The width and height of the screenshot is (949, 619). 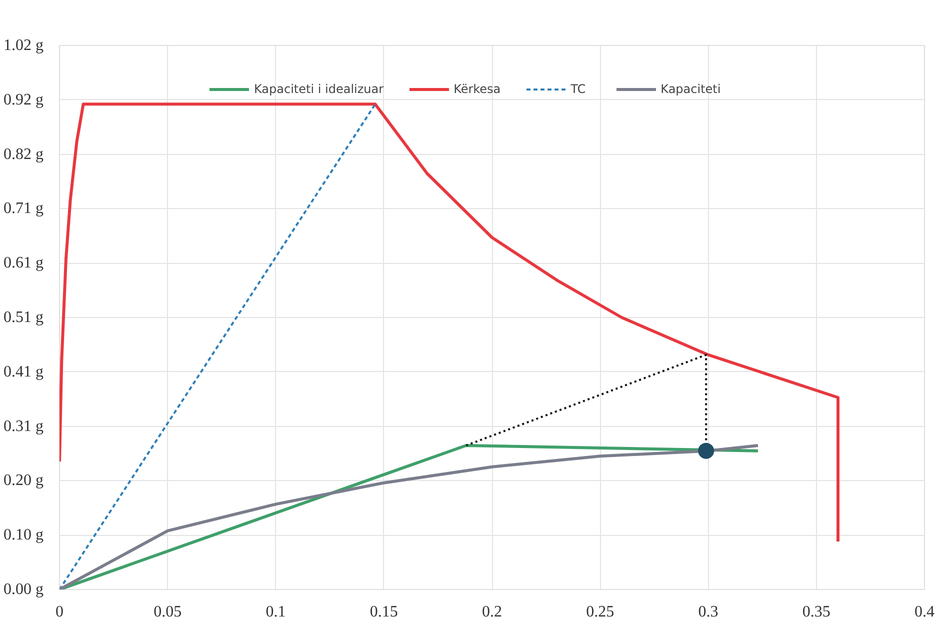 What do you see at coordinates (60, 611) in the screenshot?
I see `x-tick-label: 0` at bounding box center [60, 611].